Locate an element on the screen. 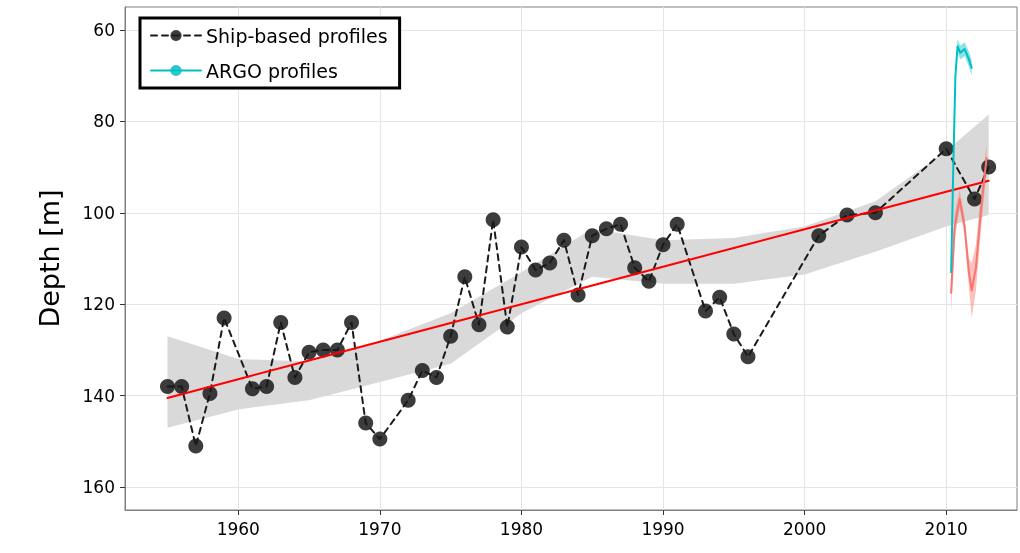  y-axis-title: Depth [m] is located at coordinates (49, 258).